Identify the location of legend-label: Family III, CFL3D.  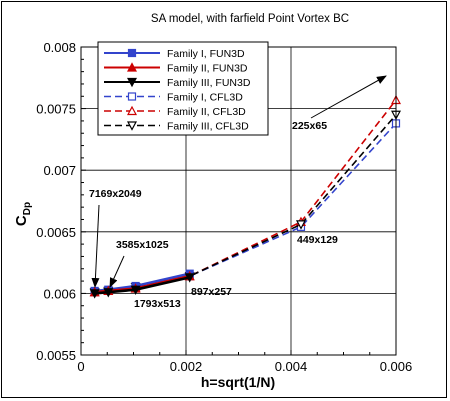
(208, 127).